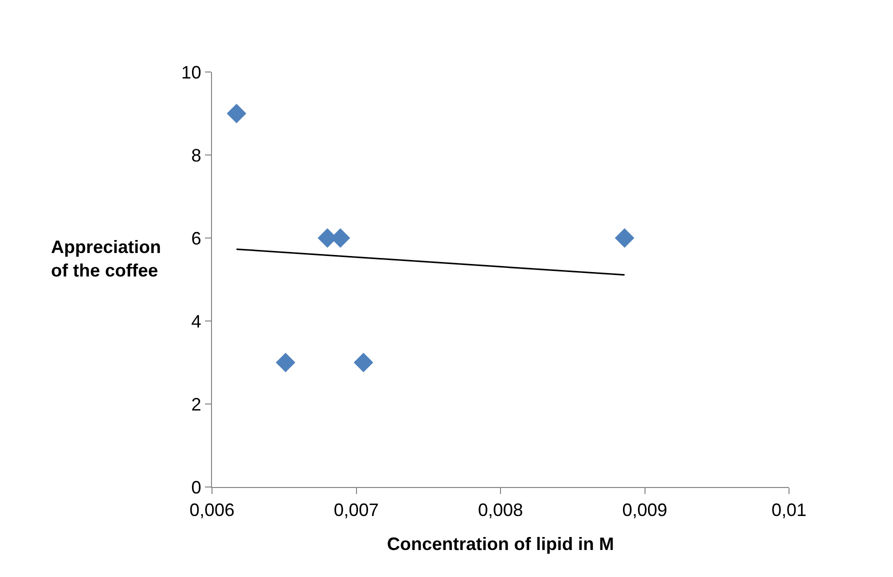 The width and height of the screenshot is (893, 577). I want to click on y-tick-label: 0, so click(196, 487).